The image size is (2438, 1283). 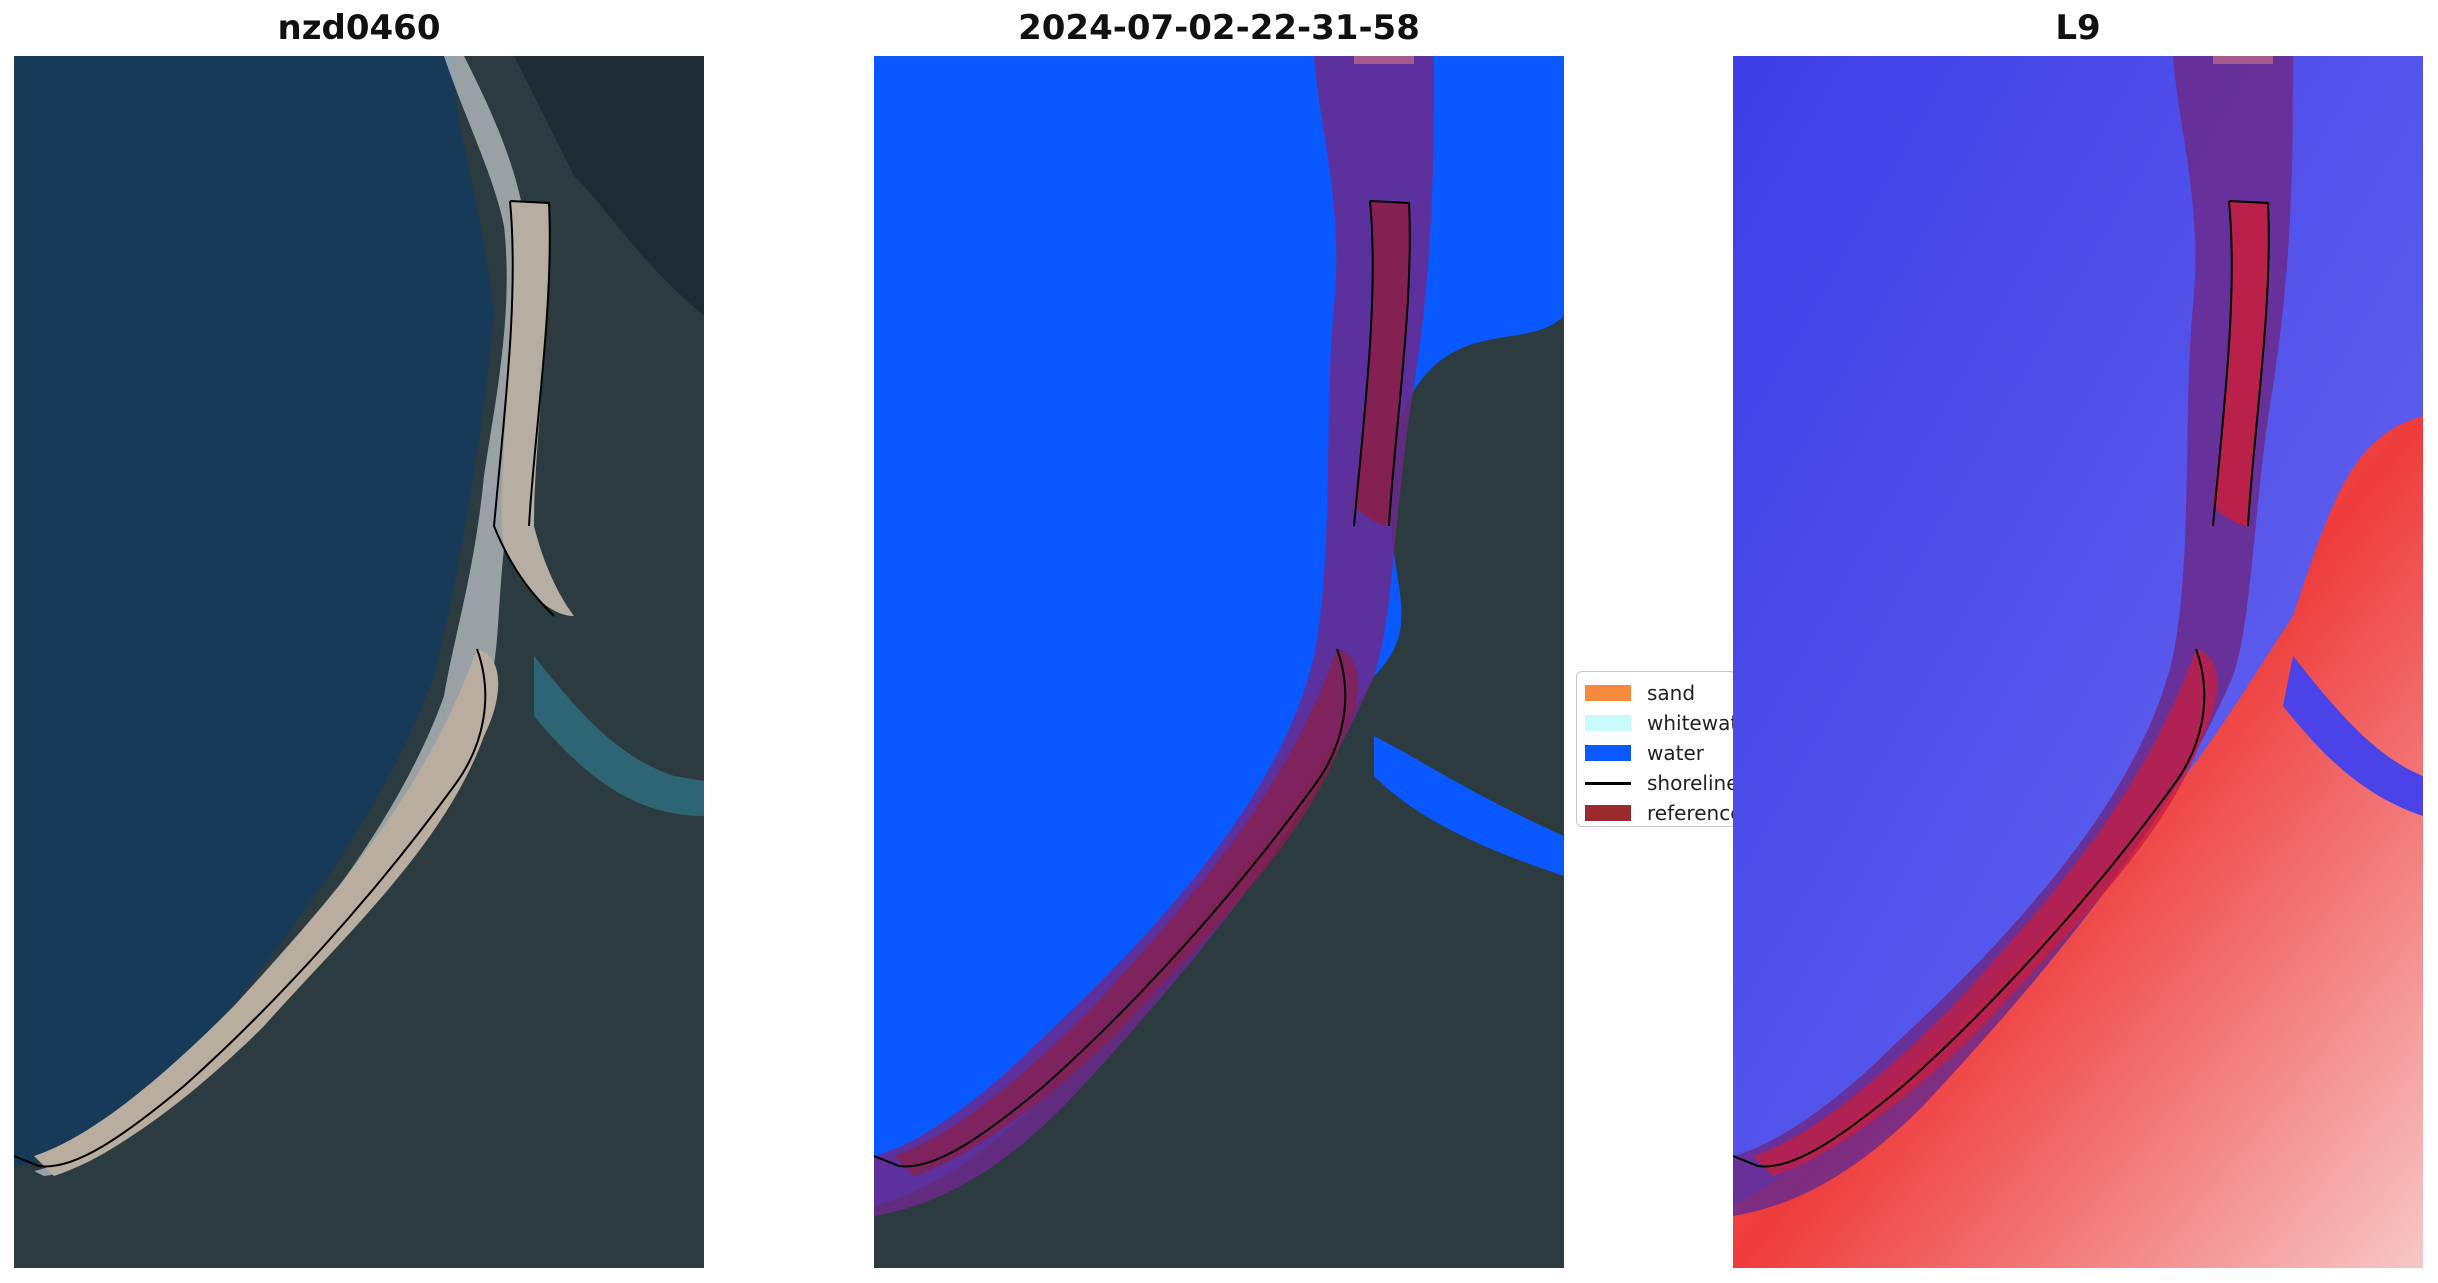 What do you see at coordinates (1691, 813) in the screenshot?
I see `legend-label: reference shoreline buffer` at bounding box center [1691, 813].